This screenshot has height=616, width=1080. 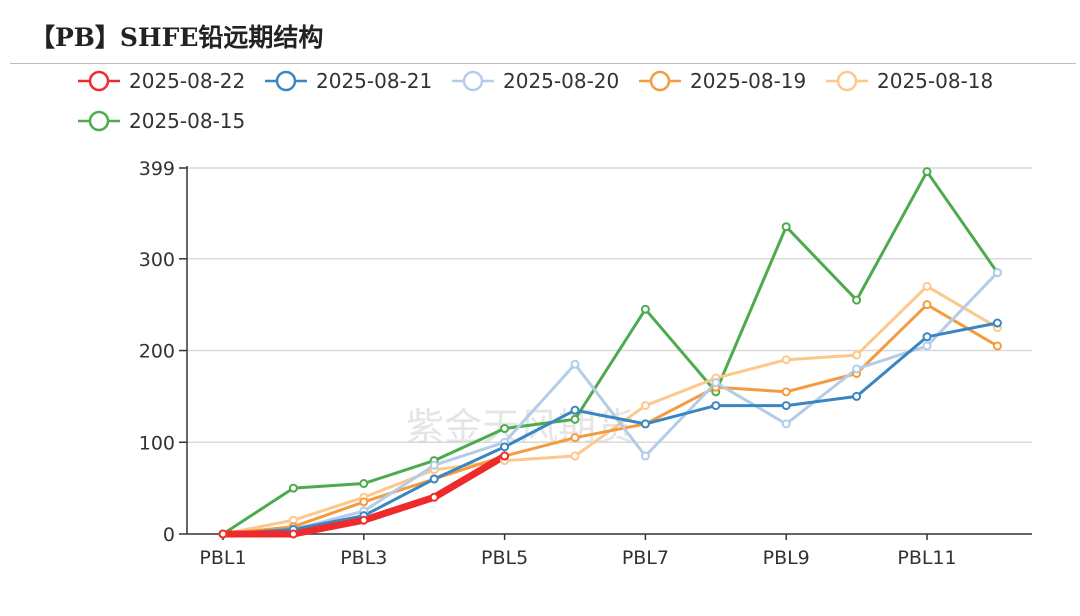 I want to click on x-tick-label: PBL11, so click(x=926, y=558).